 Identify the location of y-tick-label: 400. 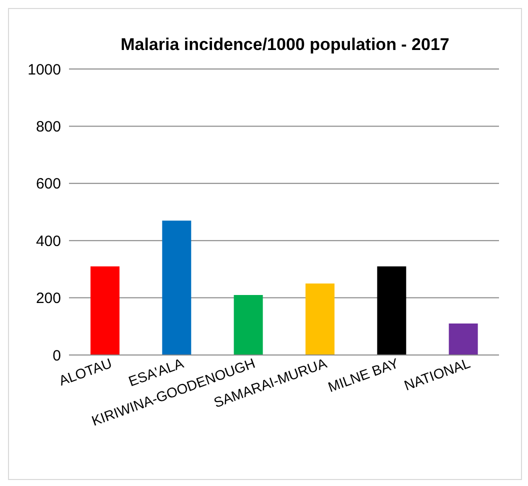
(48, 241).